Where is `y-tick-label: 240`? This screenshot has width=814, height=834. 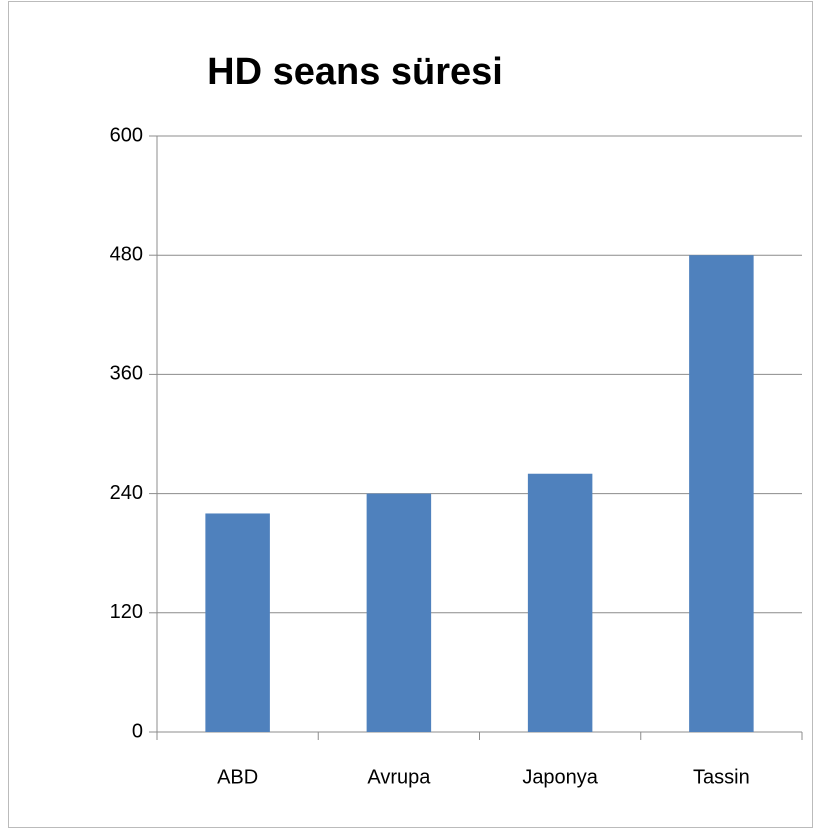
y-tick-label: 240 is located at coordinates (126, 493).